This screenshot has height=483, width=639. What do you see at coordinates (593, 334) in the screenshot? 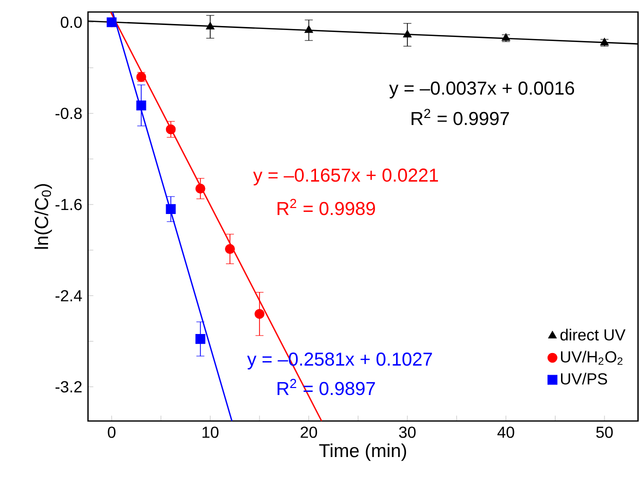
I see `legend-label: direct UV` at bounding box center [593, 334].